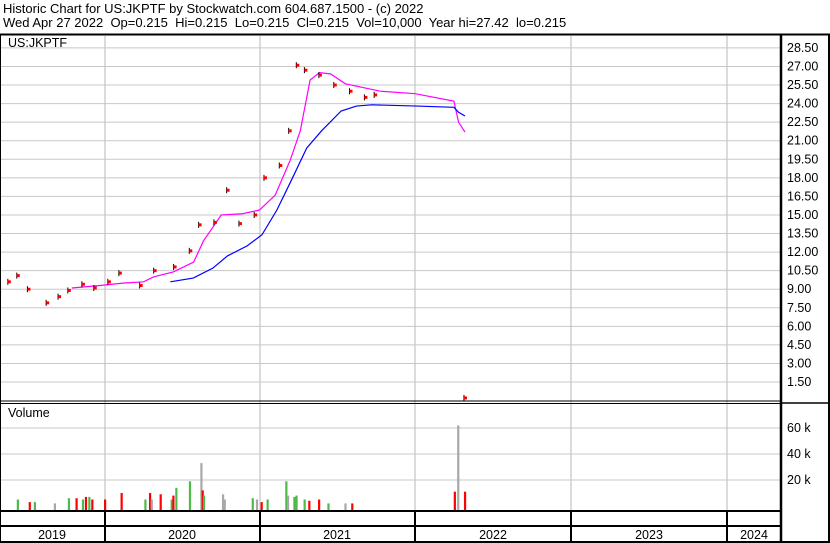  What do you see at coordinates (802, 85) in the screenshot?
I see `price-tick-label: 25.50` at bounding box center [802, 85].